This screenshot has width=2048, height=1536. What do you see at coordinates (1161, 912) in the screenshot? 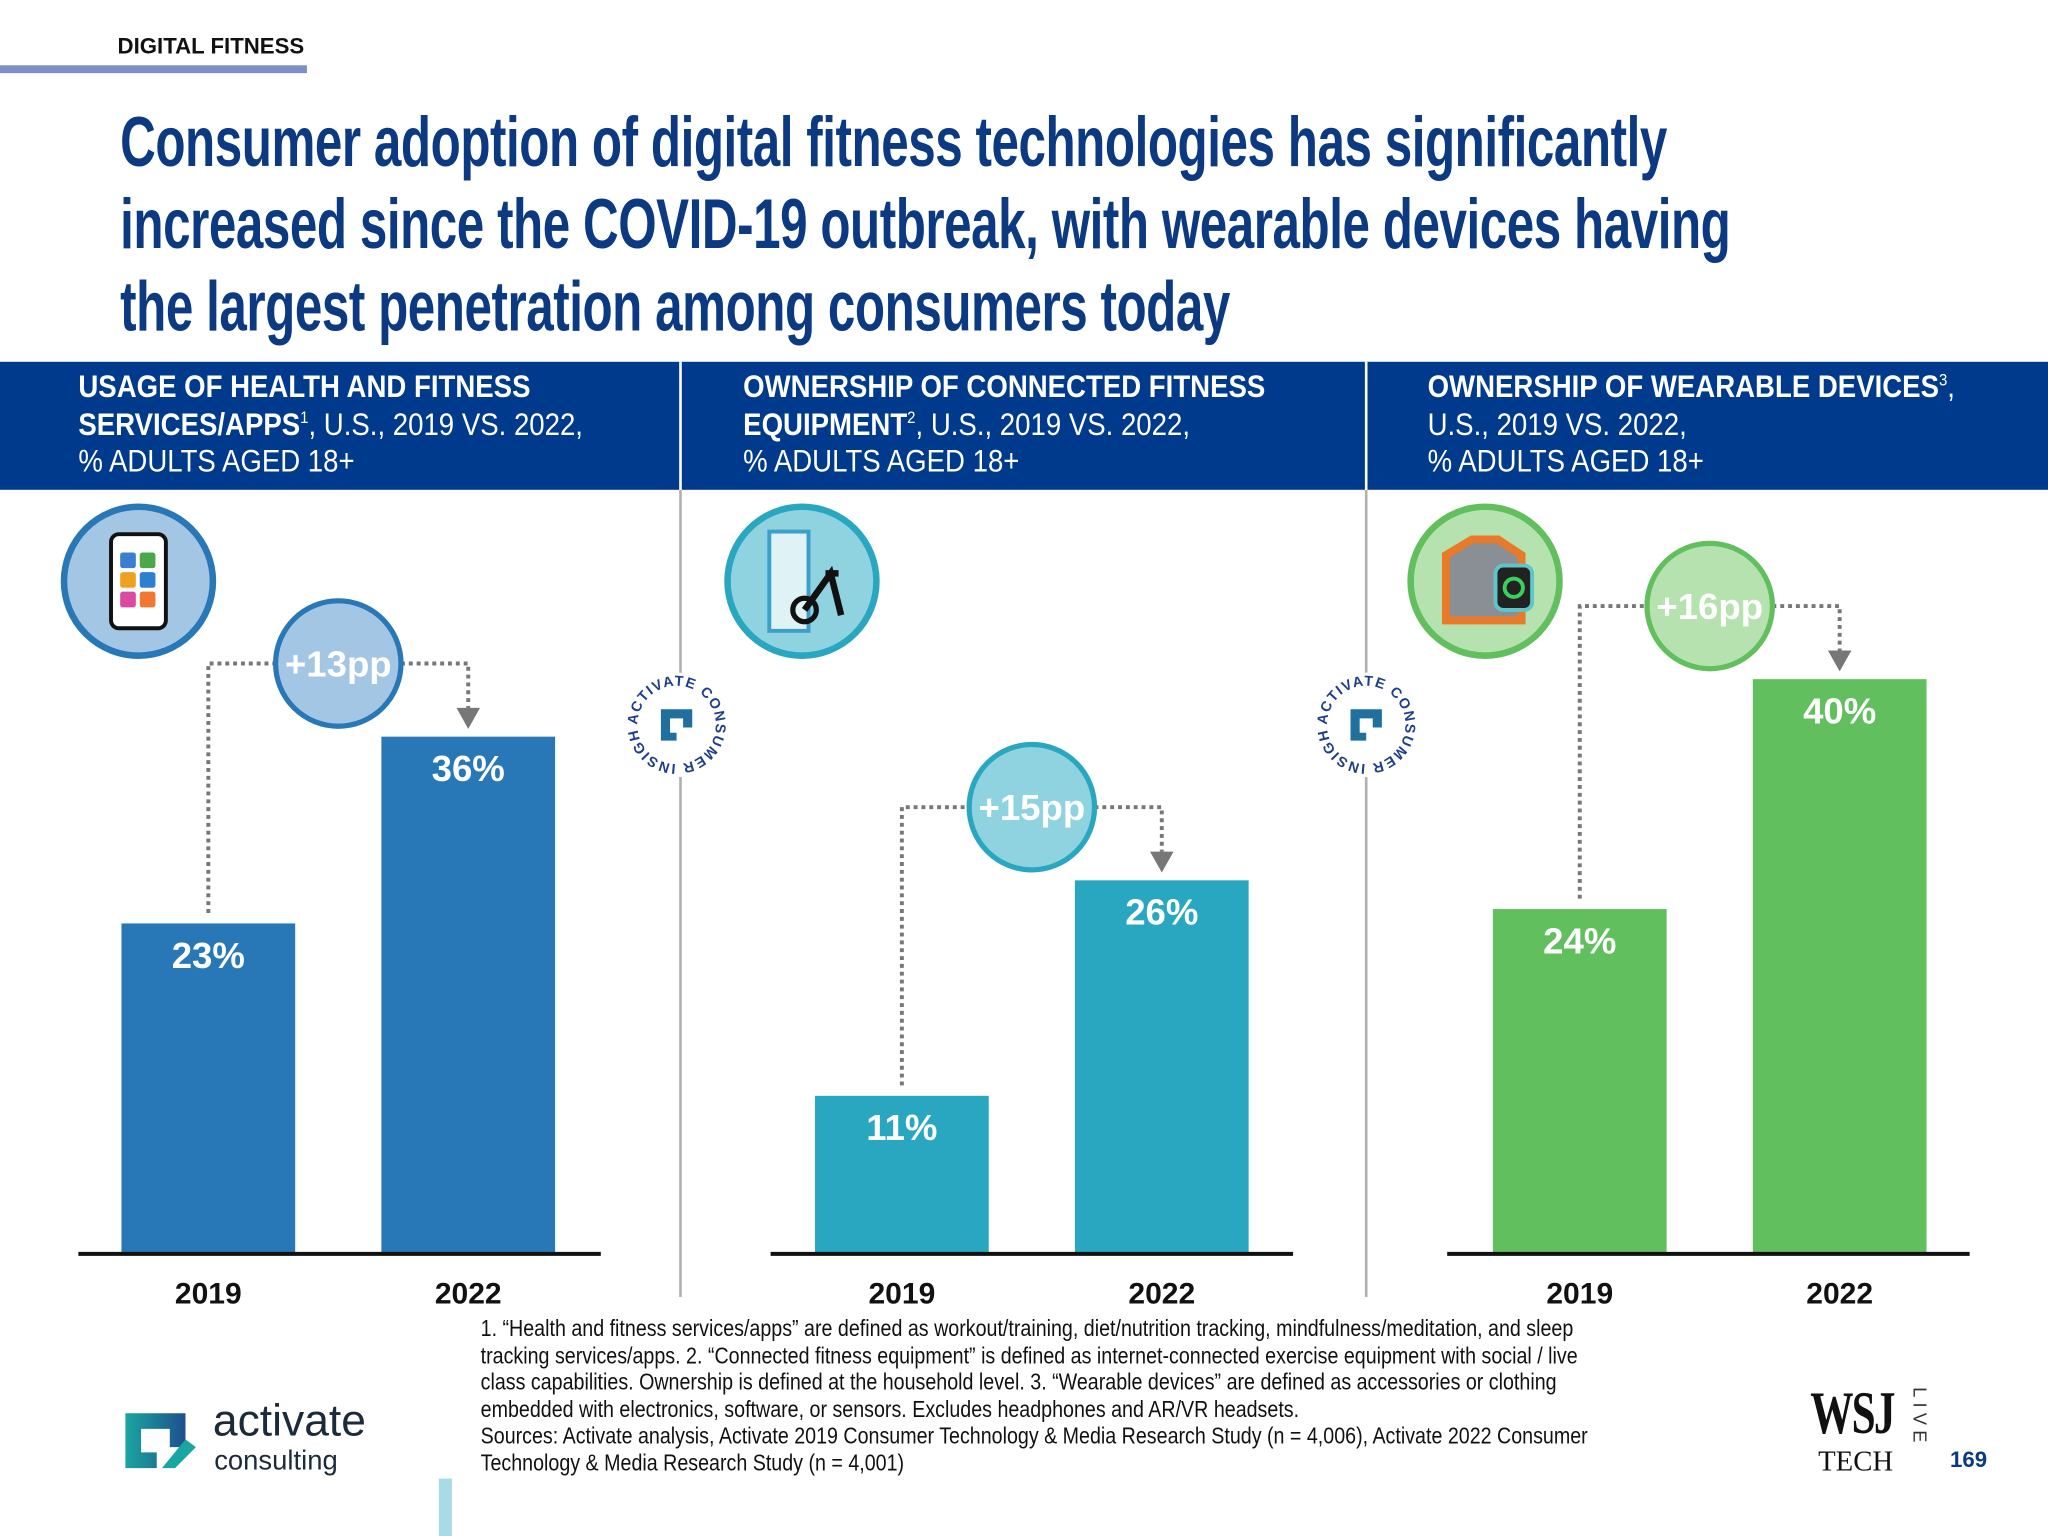
I see `bar-value-label: 26%` at bounding box center [1161, 912].